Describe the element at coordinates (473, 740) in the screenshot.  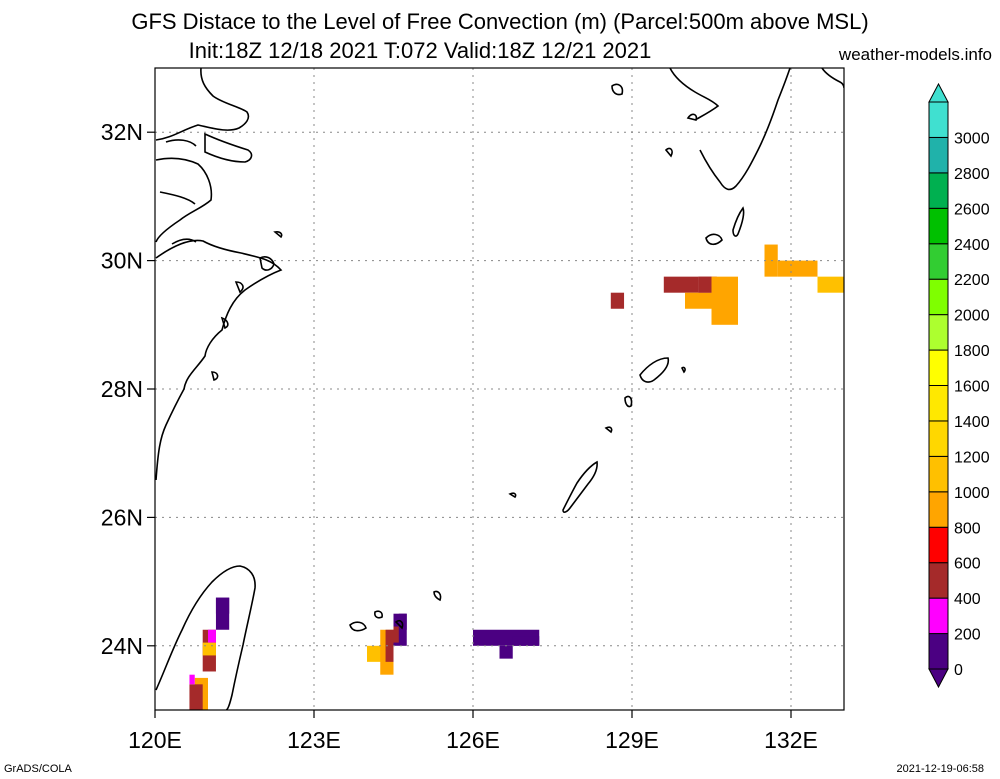
I see `tick-label-lon-126: 126E` at that location.